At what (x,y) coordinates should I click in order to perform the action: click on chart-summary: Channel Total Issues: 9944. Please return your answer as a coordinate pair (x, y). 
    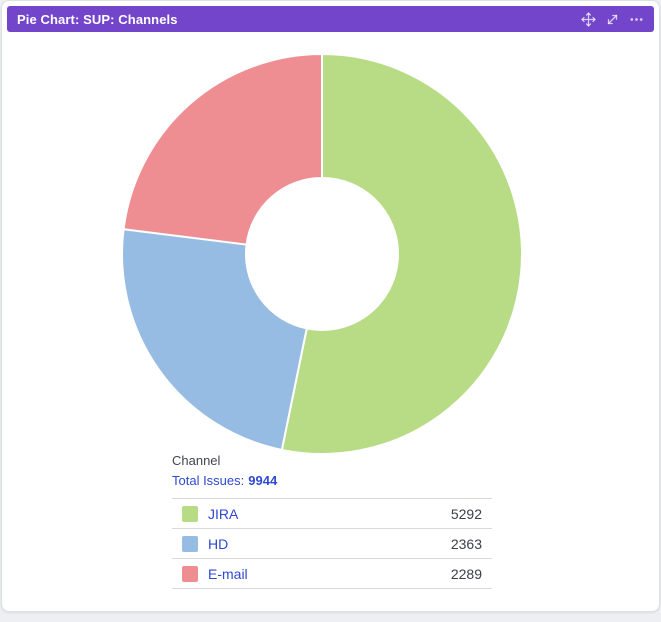
    Looking at the image, I should click on (224, 471).